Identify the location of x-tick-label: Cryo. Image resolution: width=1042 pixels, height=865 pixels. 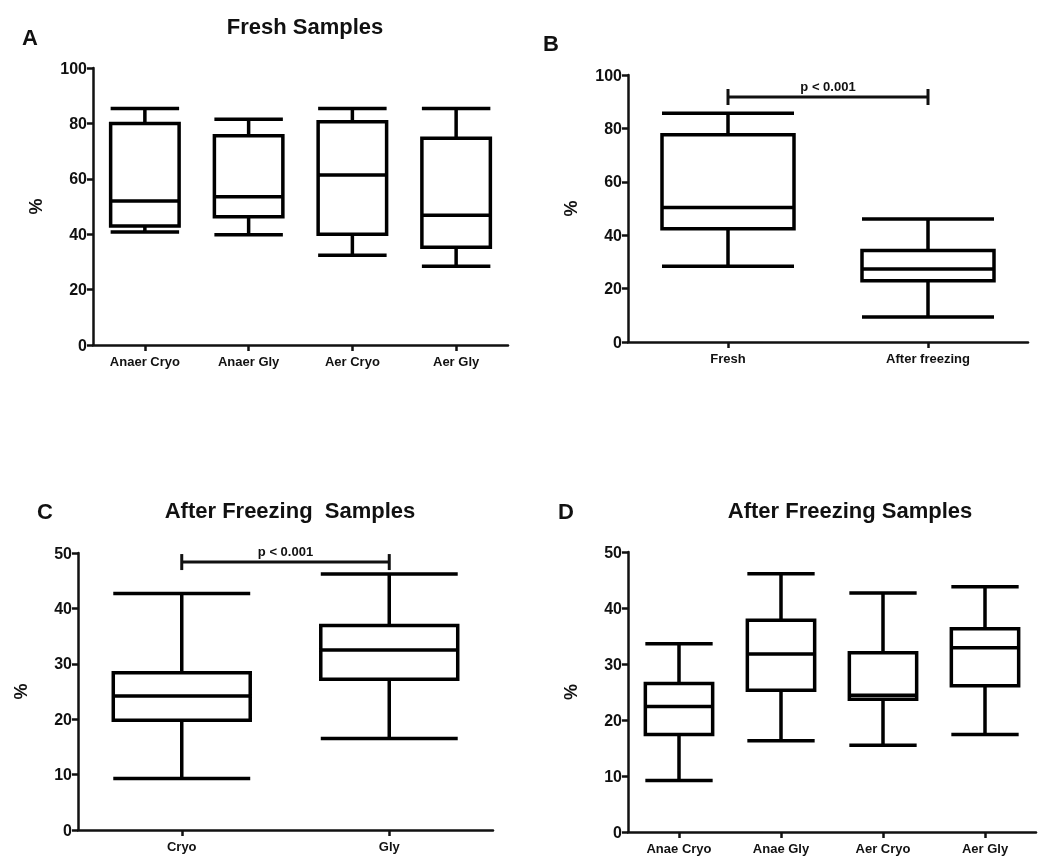
(181, 846).